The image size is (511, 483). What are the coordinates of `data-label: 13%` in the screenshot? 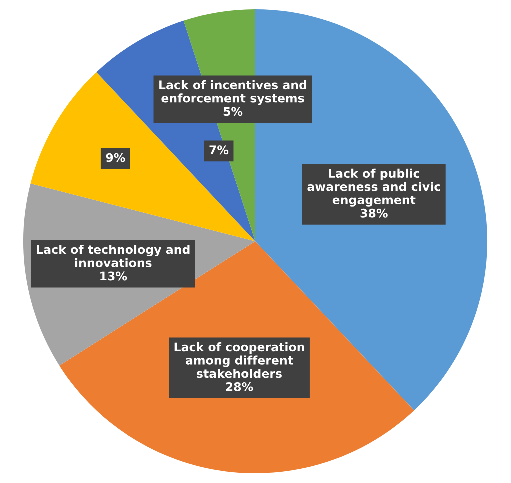 It's located at (114, 276).